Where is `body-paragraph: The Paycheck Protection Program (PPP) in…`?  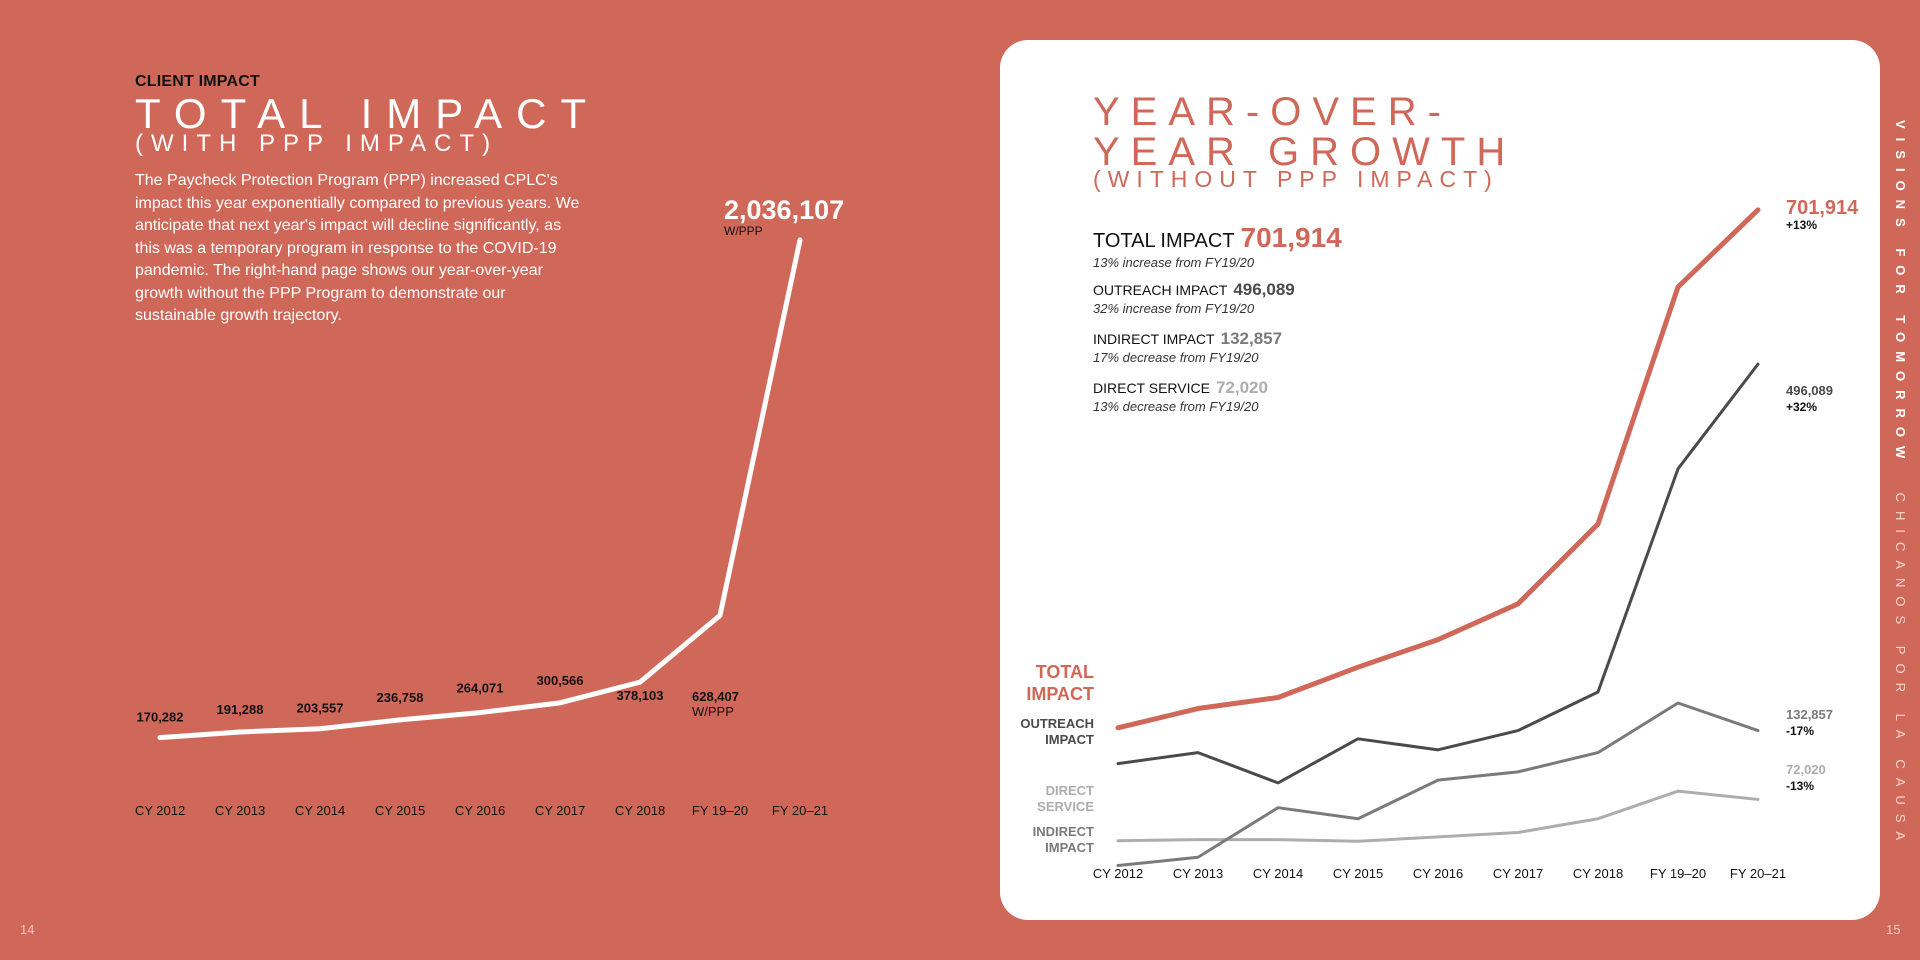
body-paragraph: The Paycheck Protection Program (PPP) in… is located at coordinates (357, 248).